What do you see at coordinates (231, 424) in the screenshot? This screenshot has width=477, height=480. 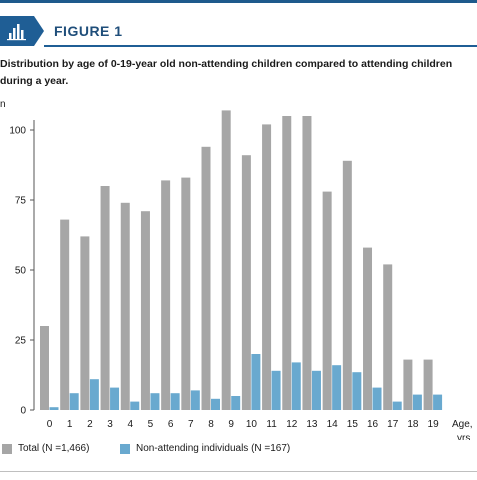 I see `x-tick-label: 9` at bounding box center [231, 424].